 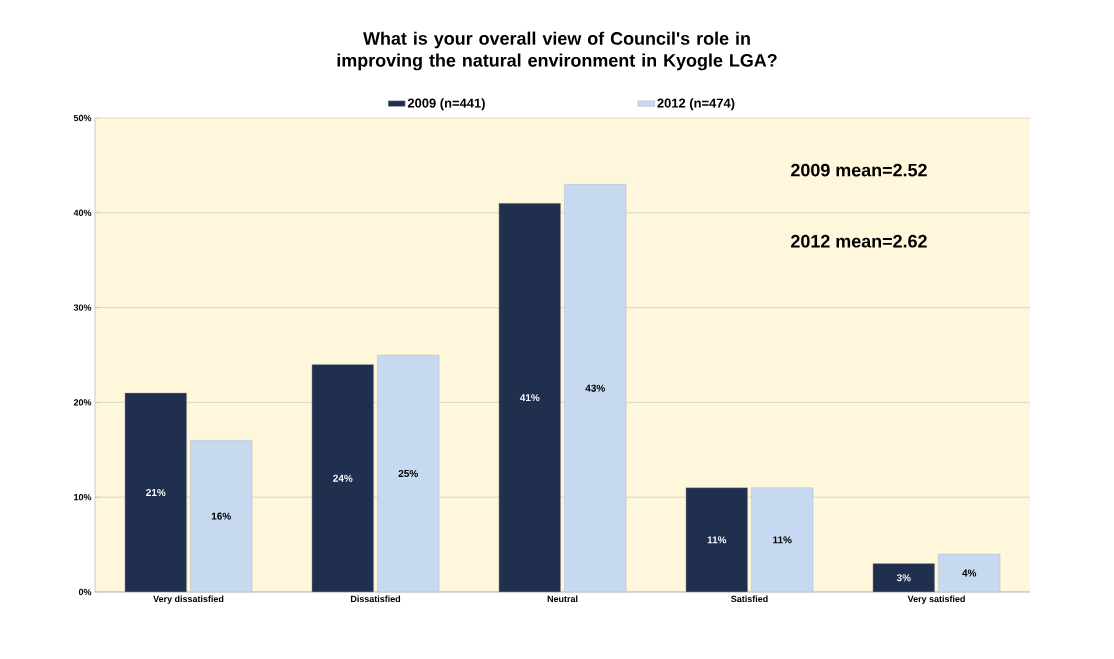 I want to click on legend-label: 2009 (n=441), so click(x=446, y=104).